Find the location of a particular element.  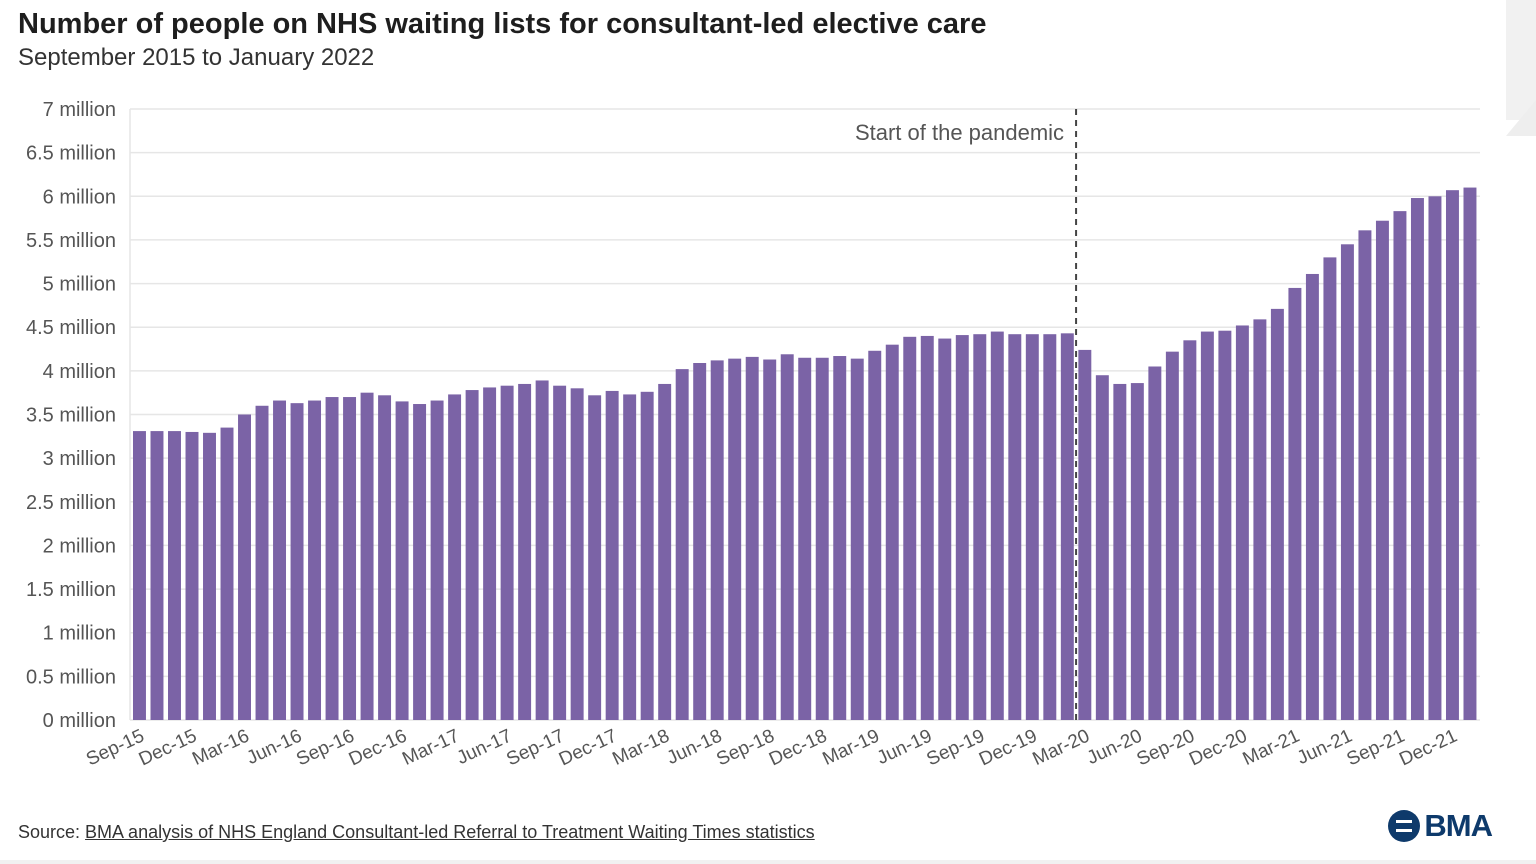

bma-logo: BMA is located at coordinates (1440, 826).